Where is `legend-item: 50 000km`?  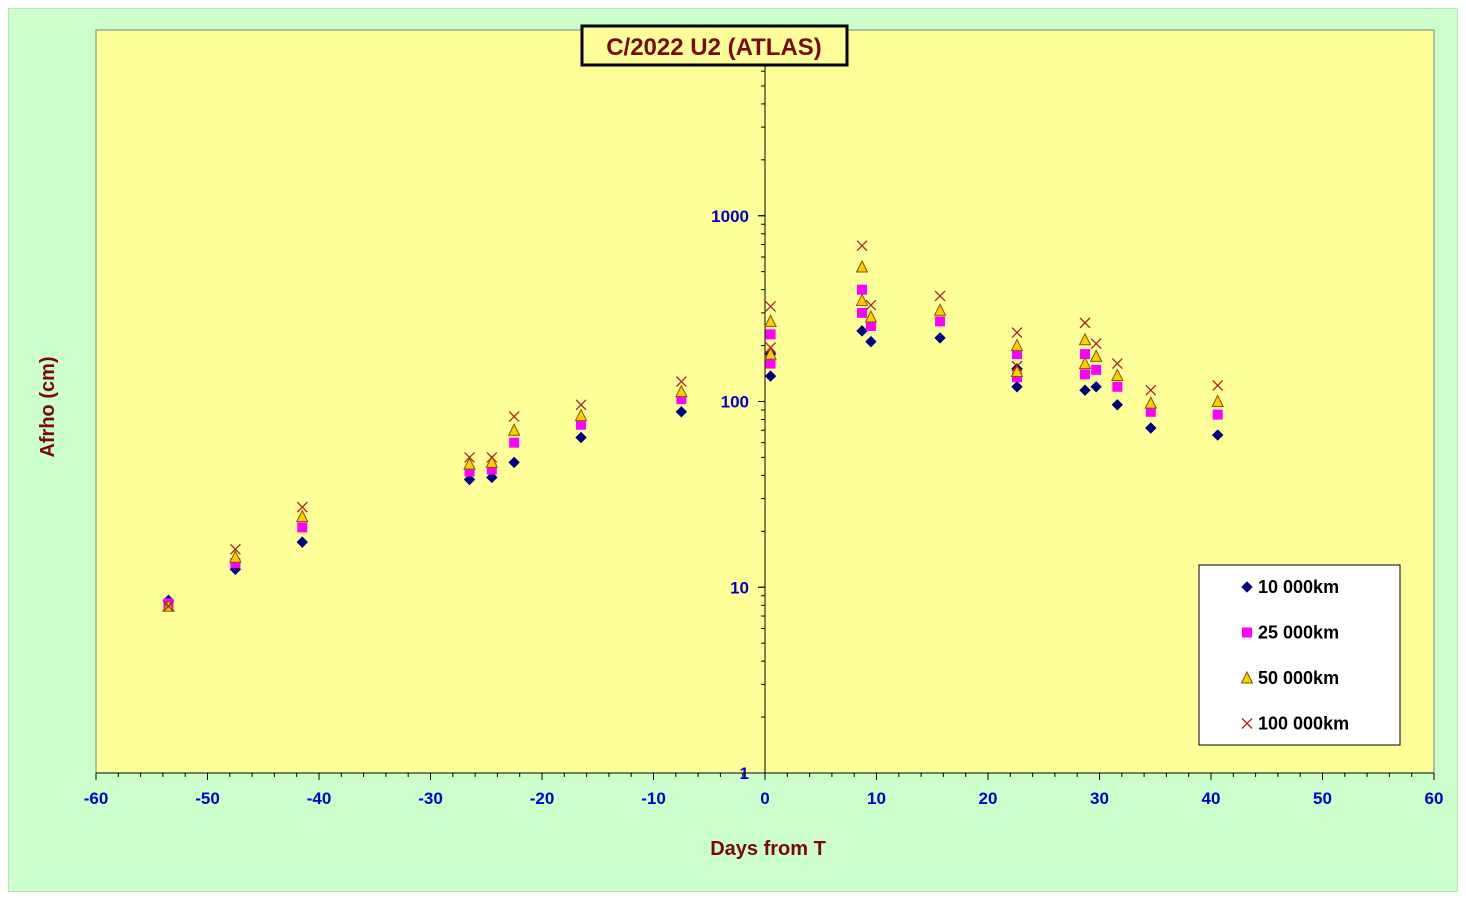
legend-item: 50 000km is located at coordinates (1289, 678).